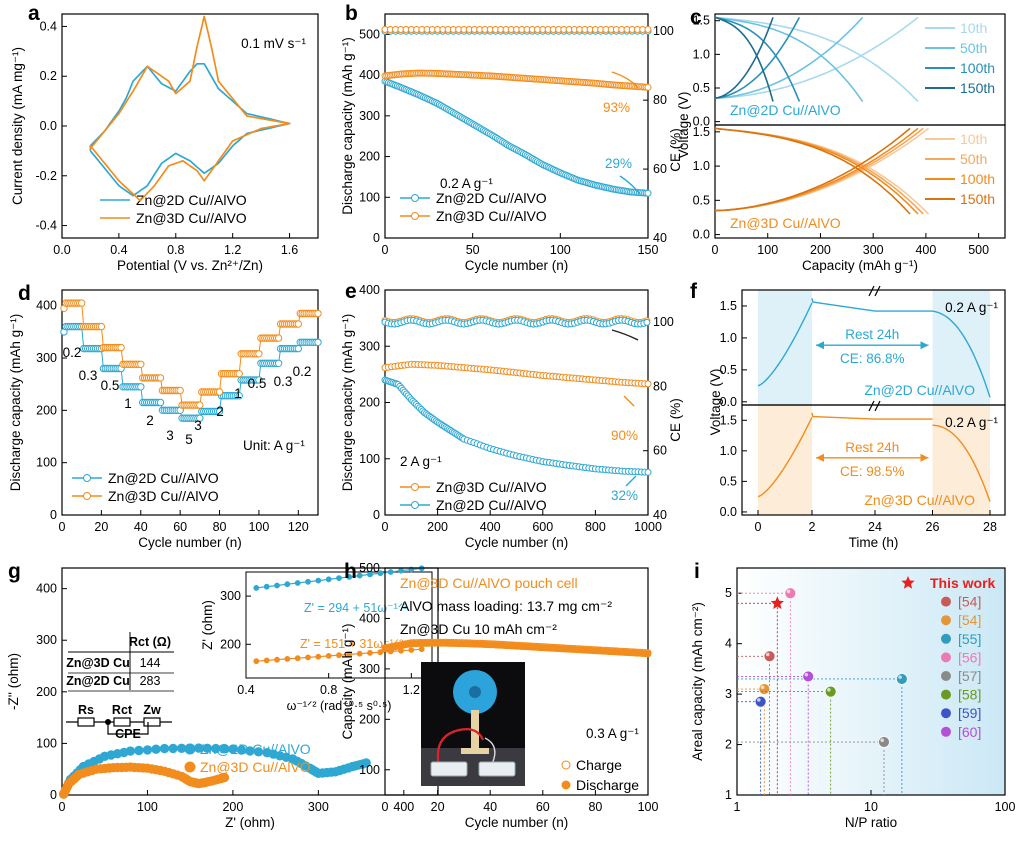  What do you see at coordinates (175, 250) in the screenshot?
I see `x-tick-label: 0.8` at bounding box center [175, 250].